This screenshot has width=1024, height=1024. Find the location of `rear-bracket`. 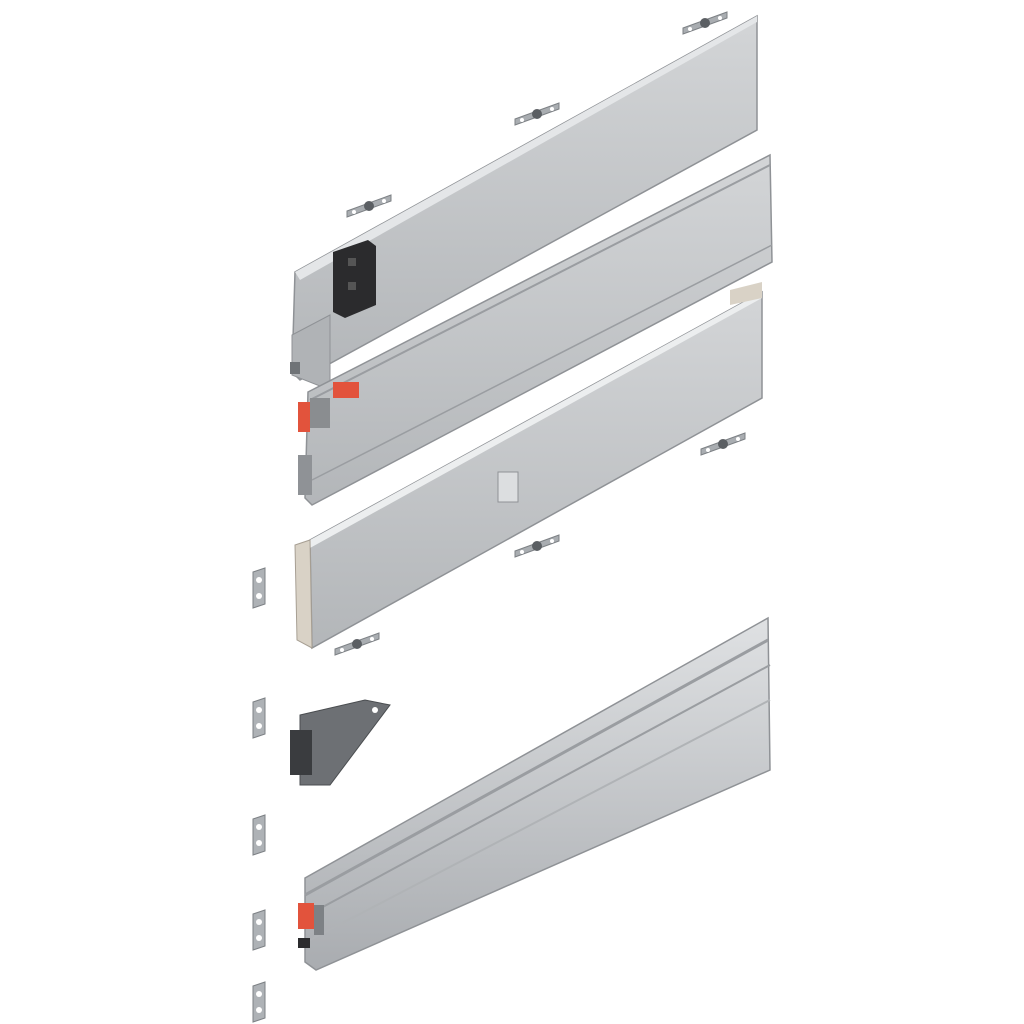

rear-bracket is located at coordinates (340, 742).